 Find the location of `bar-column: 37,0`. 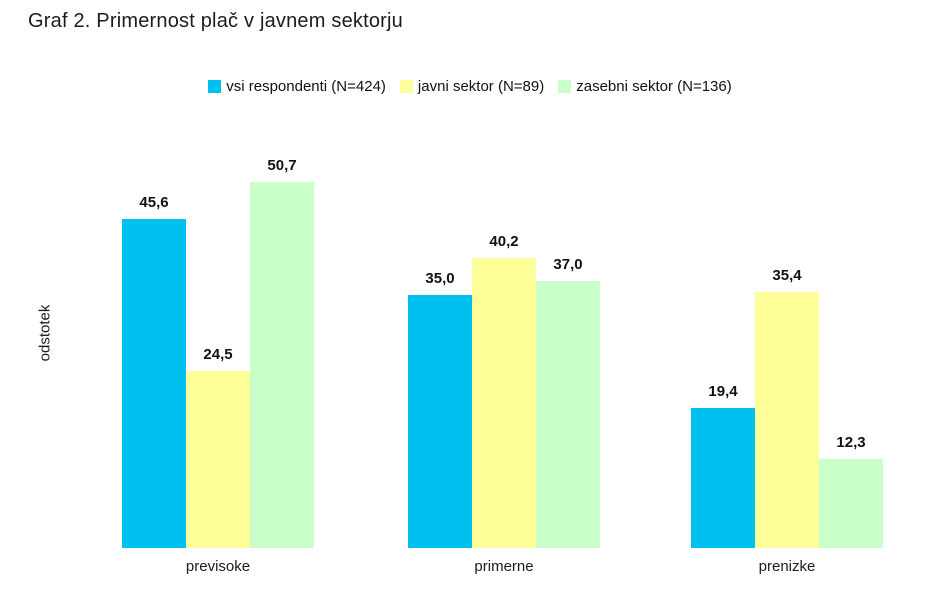

bar-column: 37,0 is located at coordinates (568, 402).